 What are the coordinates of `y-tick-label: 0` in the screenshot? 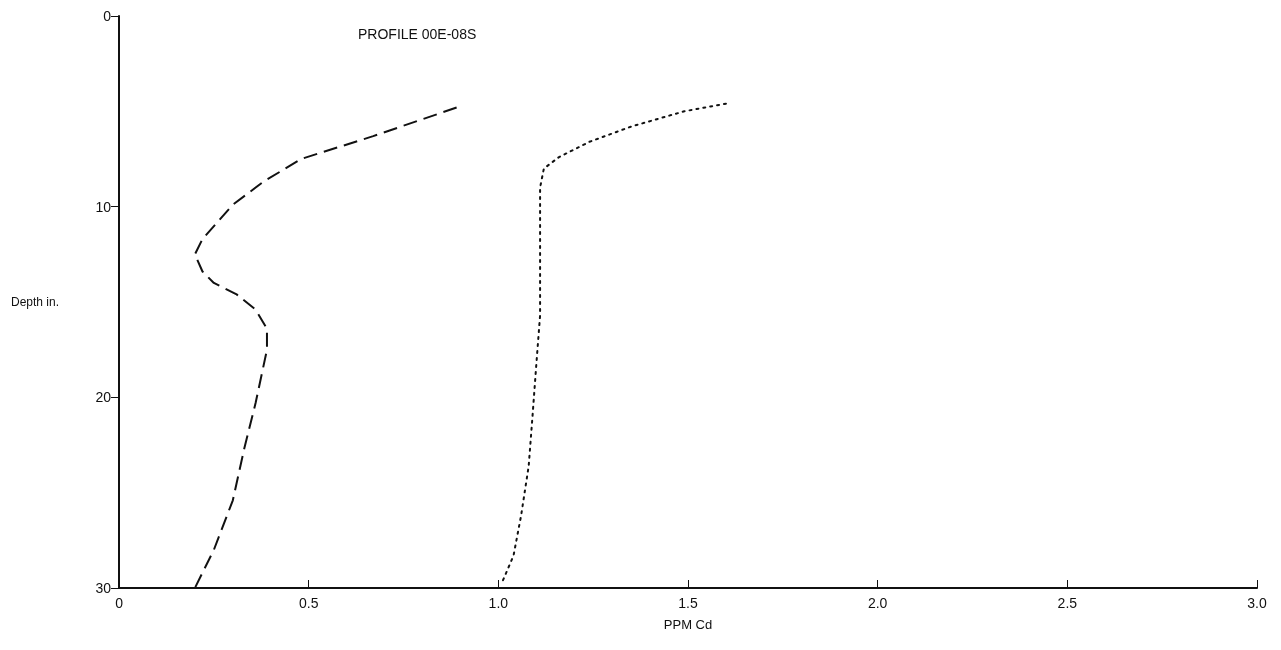 It's located at (107, 16).